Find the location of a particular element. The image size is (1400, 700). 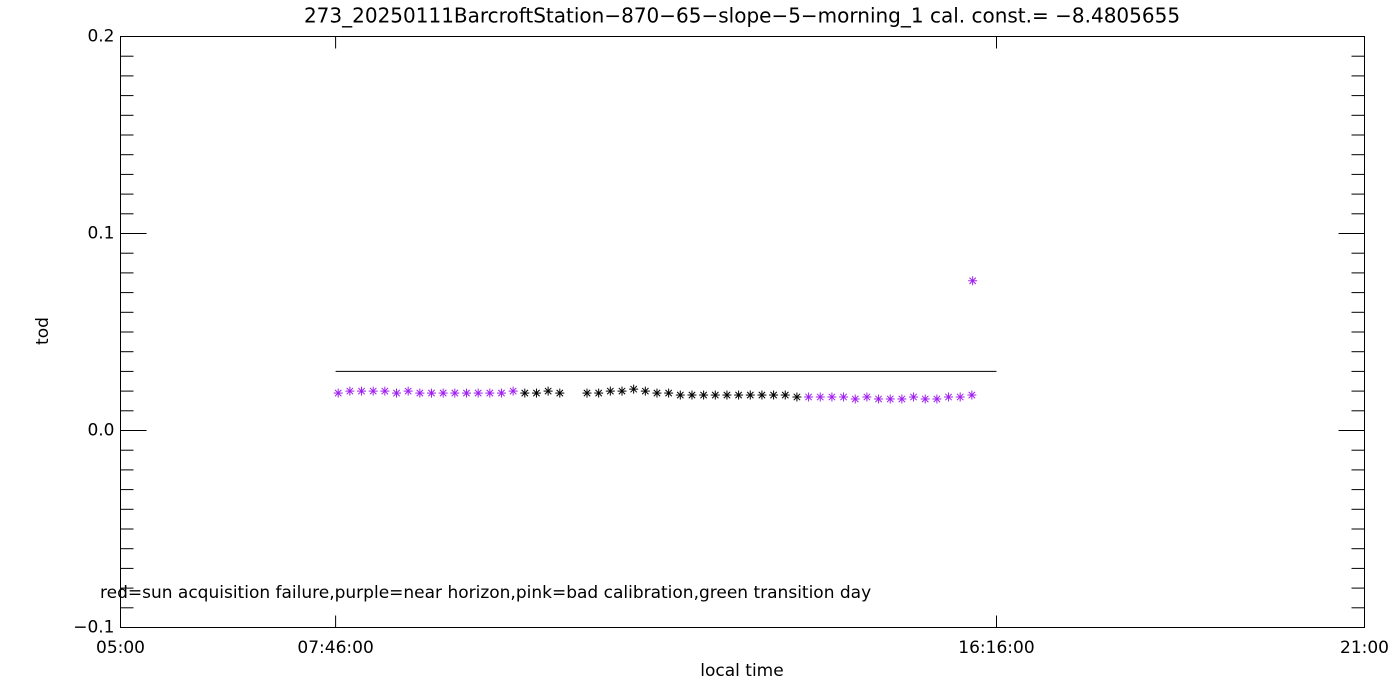

x-tick-label: 07:46:00 is located at coordinates (335, 648).